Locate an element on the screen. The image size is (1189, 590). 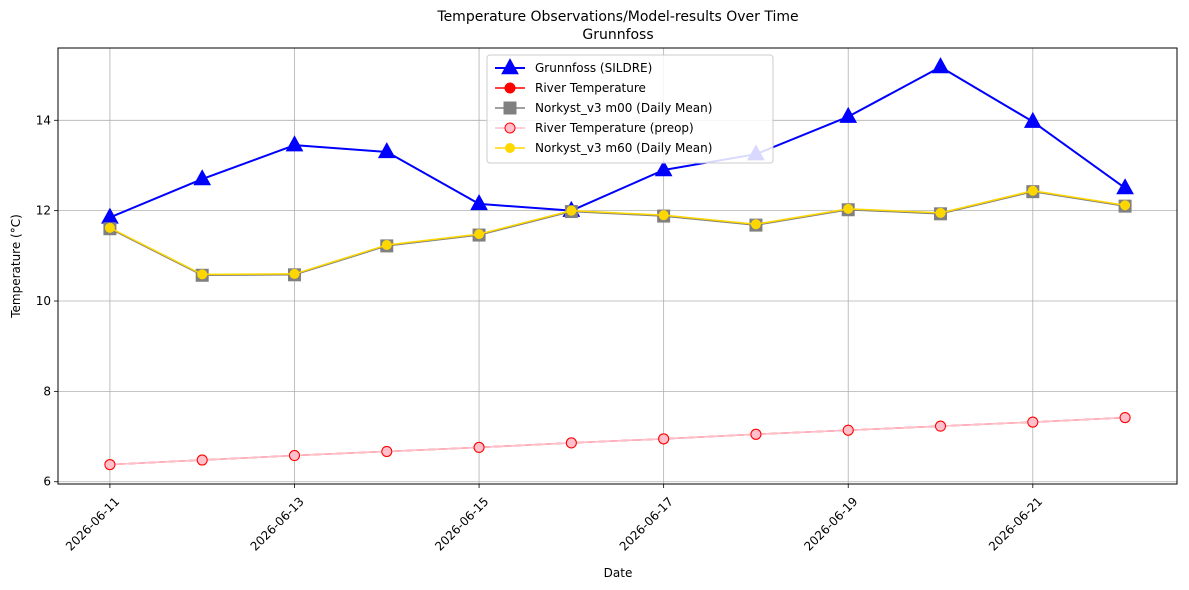
x-tick-label: 2026-06-17 is located at coordinates (646, 523).